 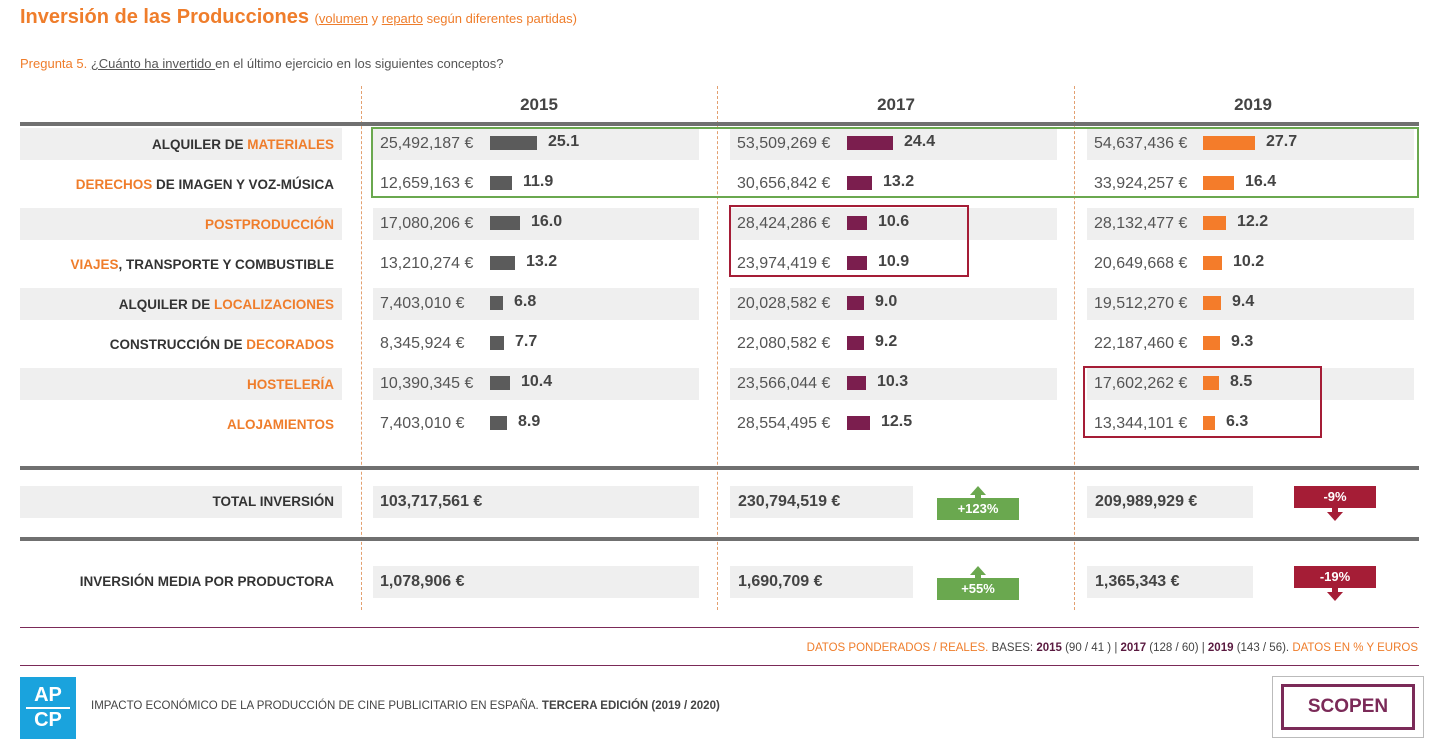 I want to click on pct-label-2015: 11.9, so click(x=538, y=181).